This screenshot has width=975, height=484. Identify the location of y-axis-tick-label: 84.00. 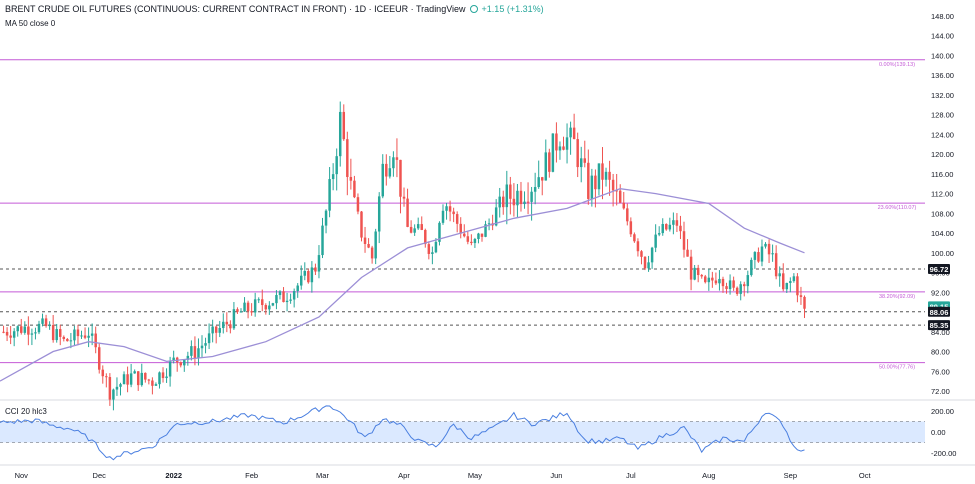
(940, 332).